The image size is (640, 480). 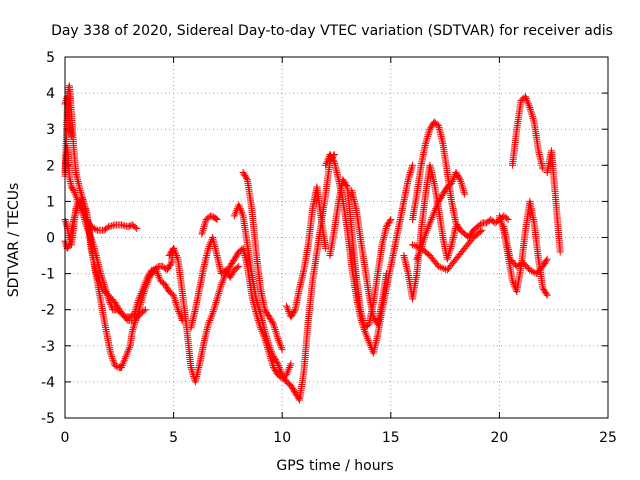 I want to click on y-tick-label: -3, so click(x=48, y=347).